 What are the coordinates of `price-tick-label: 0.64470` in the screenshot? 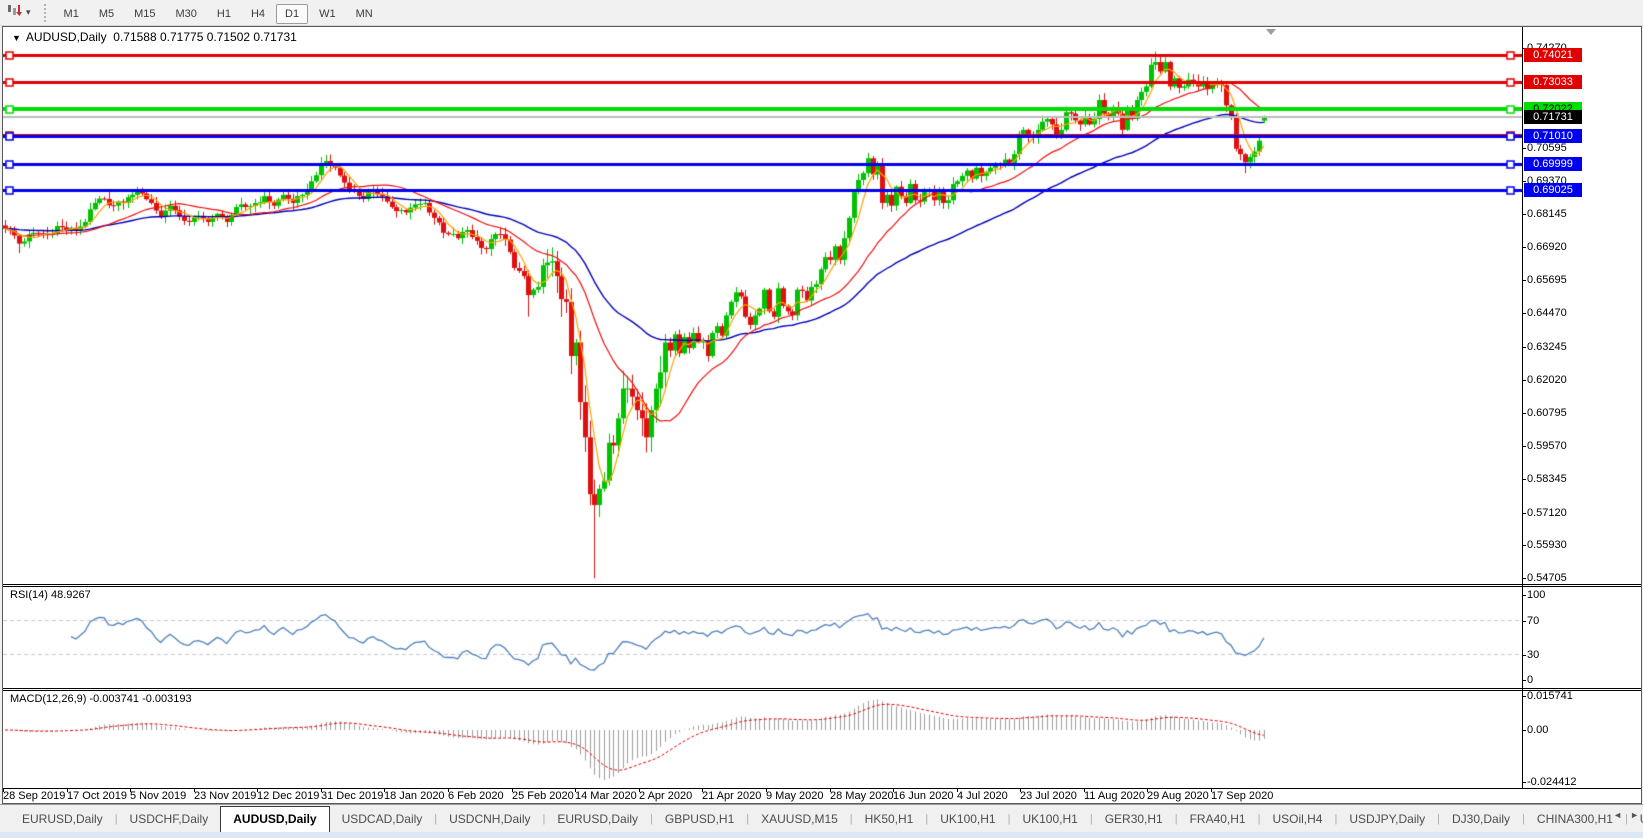 It's located at (1547, 313).